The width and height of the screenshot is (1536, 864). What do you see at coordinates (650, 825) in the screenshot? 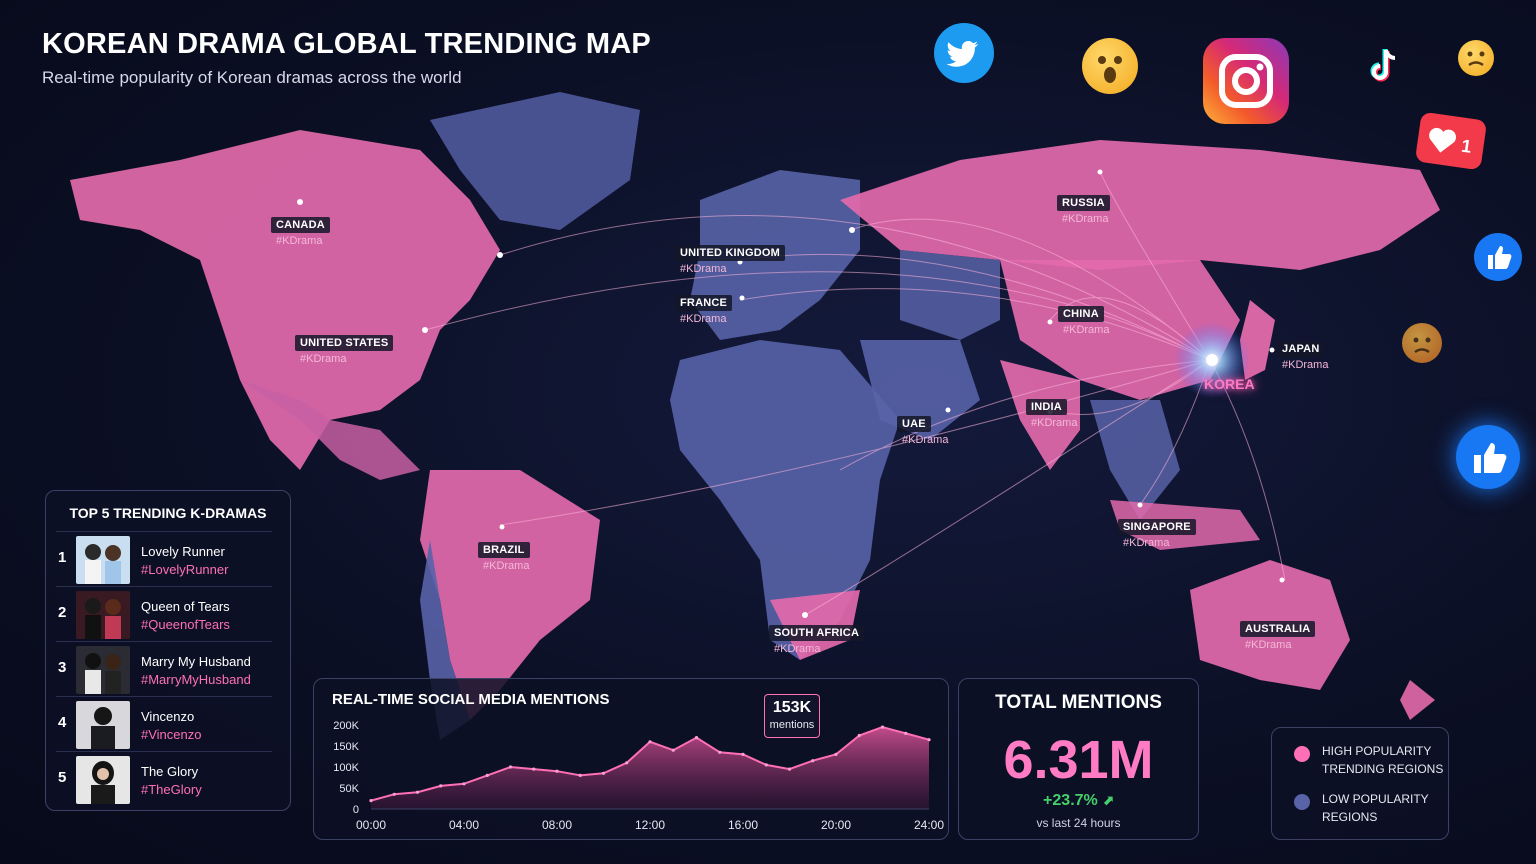
I see `x-tick-label: 12:00` at bounding box center [650, 825].